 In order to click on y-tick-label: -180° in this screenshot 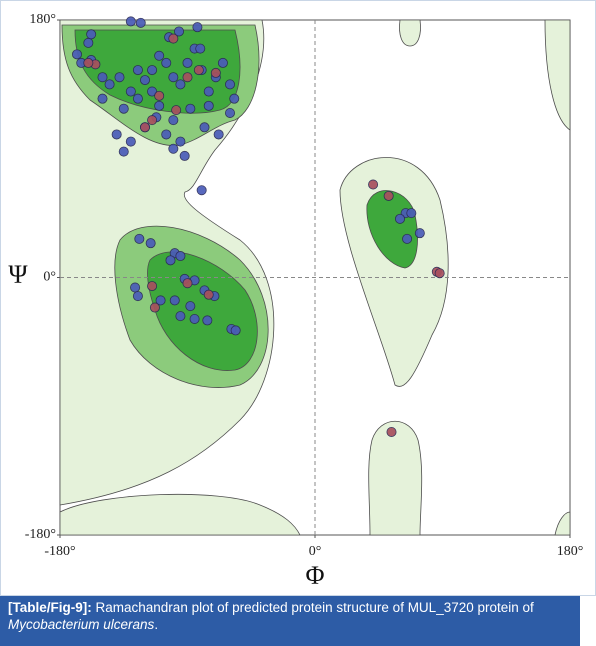, I will do `click(40, 534)`.